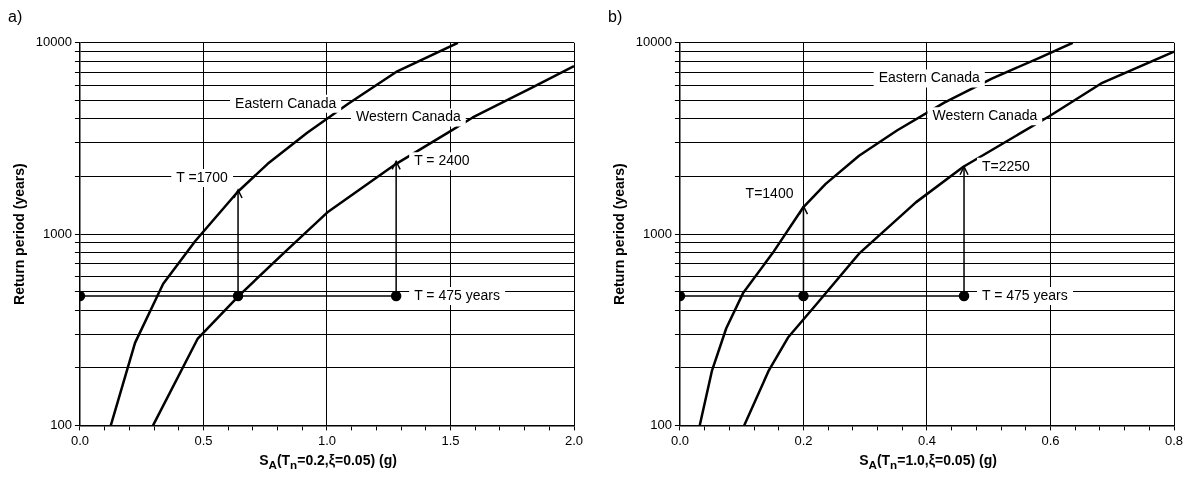  Describe the element at coordinates (442, 160) in the screenshot. I see `annotation: T = 2400` at that location.